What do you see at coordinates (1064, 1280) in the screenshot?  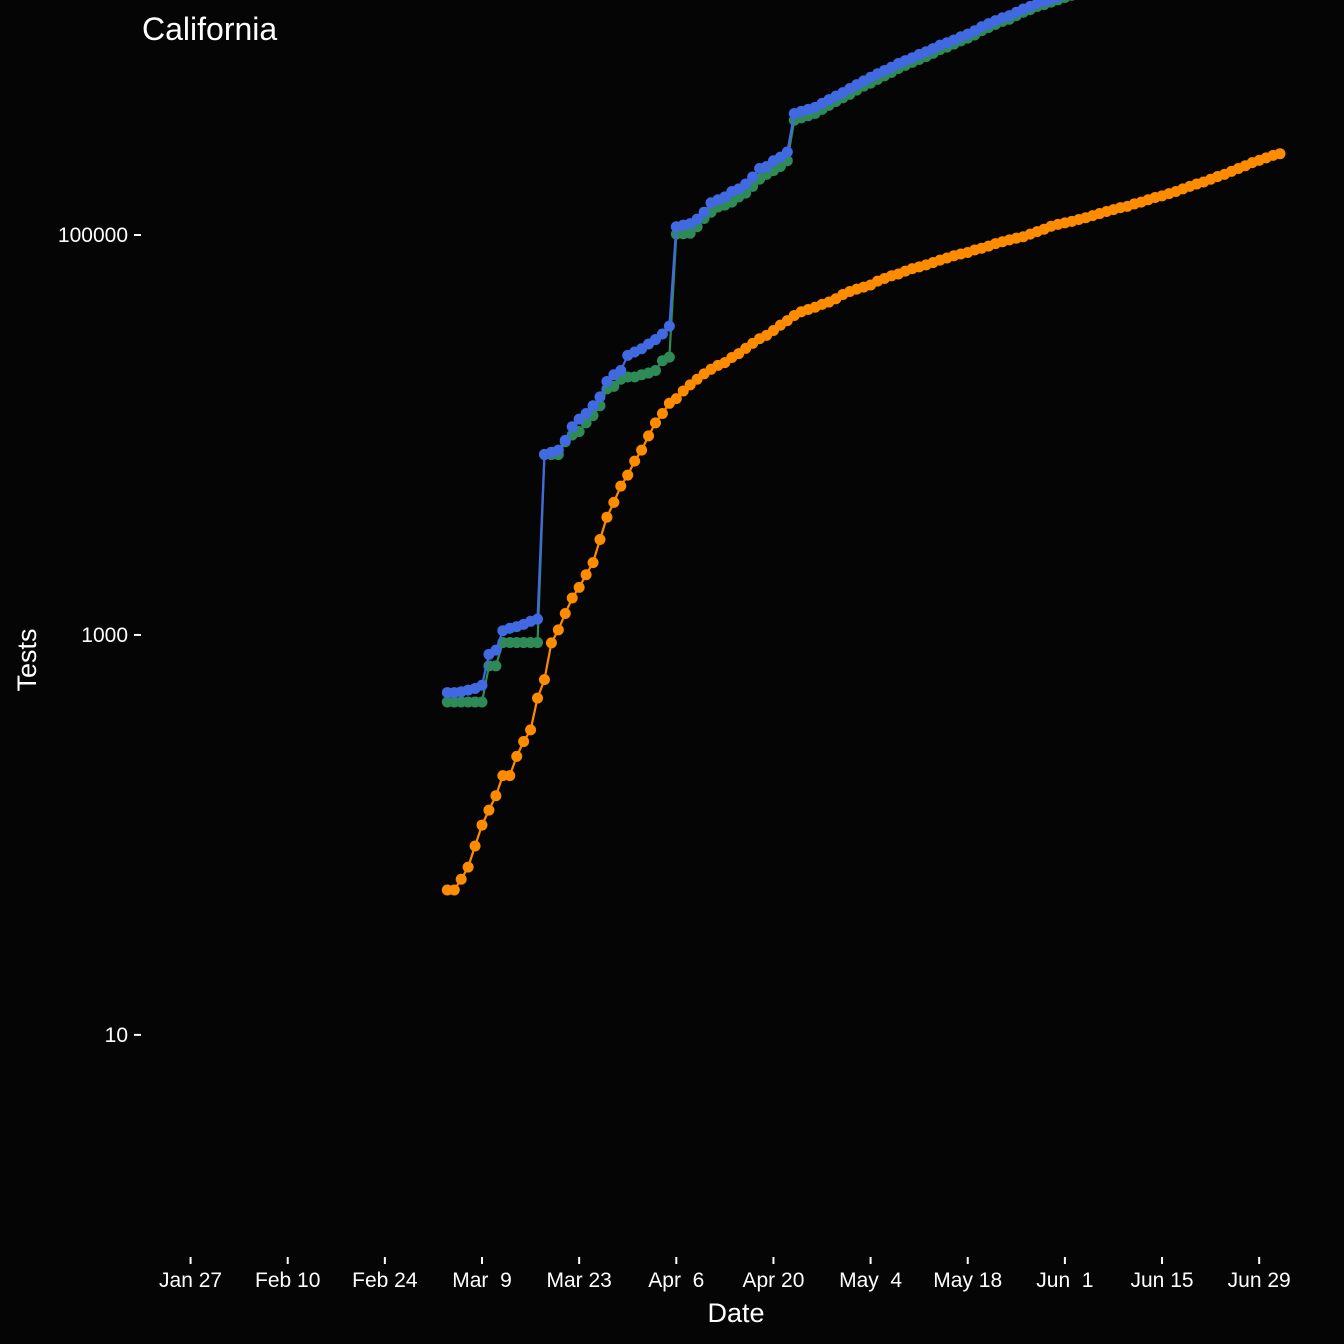 I see `x-tick-label: Jun 1` at bounding box center [1064, 1280].